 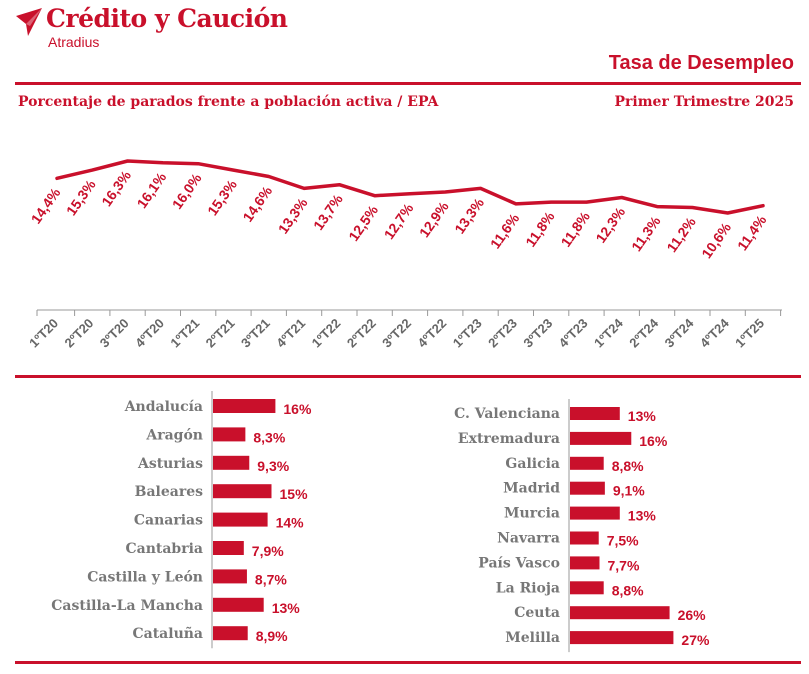 What do you see at coordinates (163, 407) in the screenshot?
I see `category-label: Andalucía` at bounding box center [163, 407].